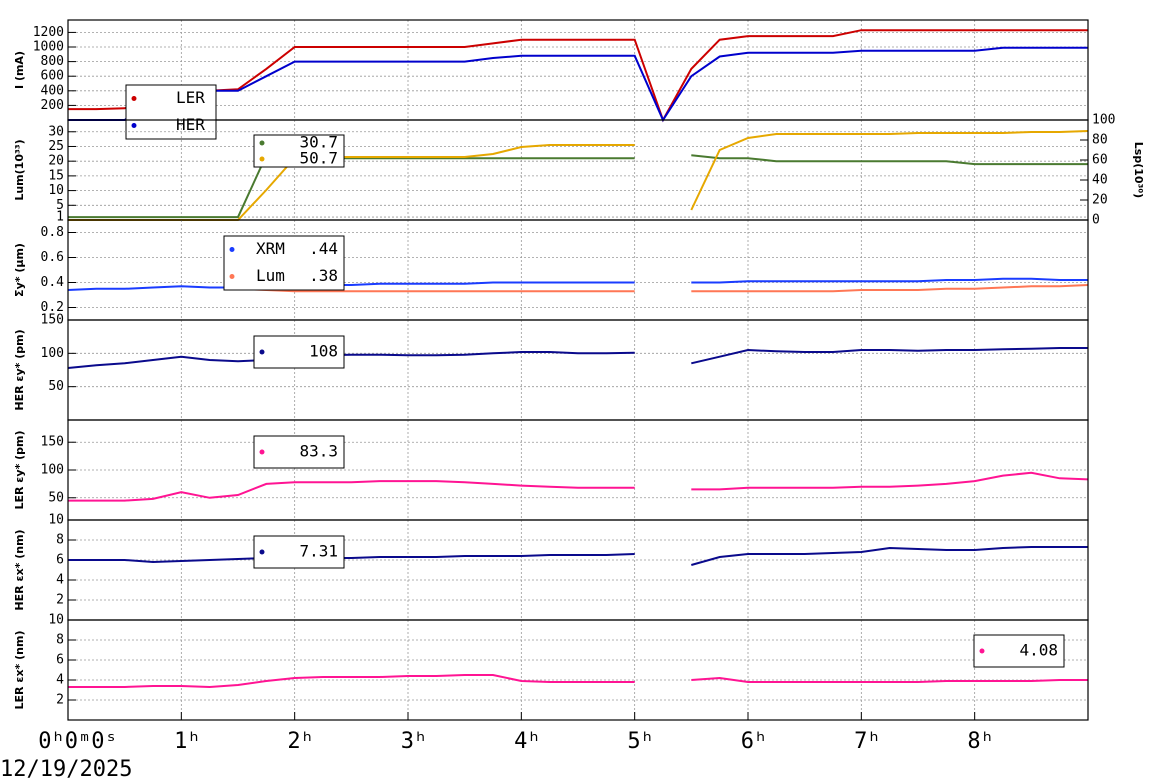  Describe the element at coordinates (56, 146) in the screenshot. I see `y-tick-label: 25` at that location.